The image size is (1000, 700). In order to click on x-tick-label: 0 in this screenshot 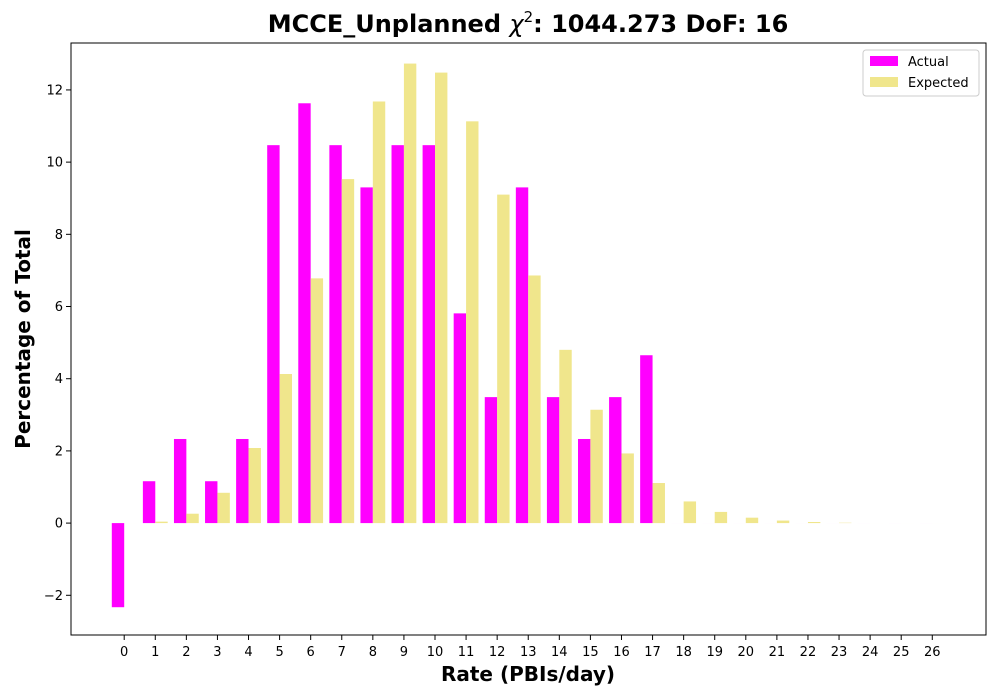, I will do `click(124, 652)`.